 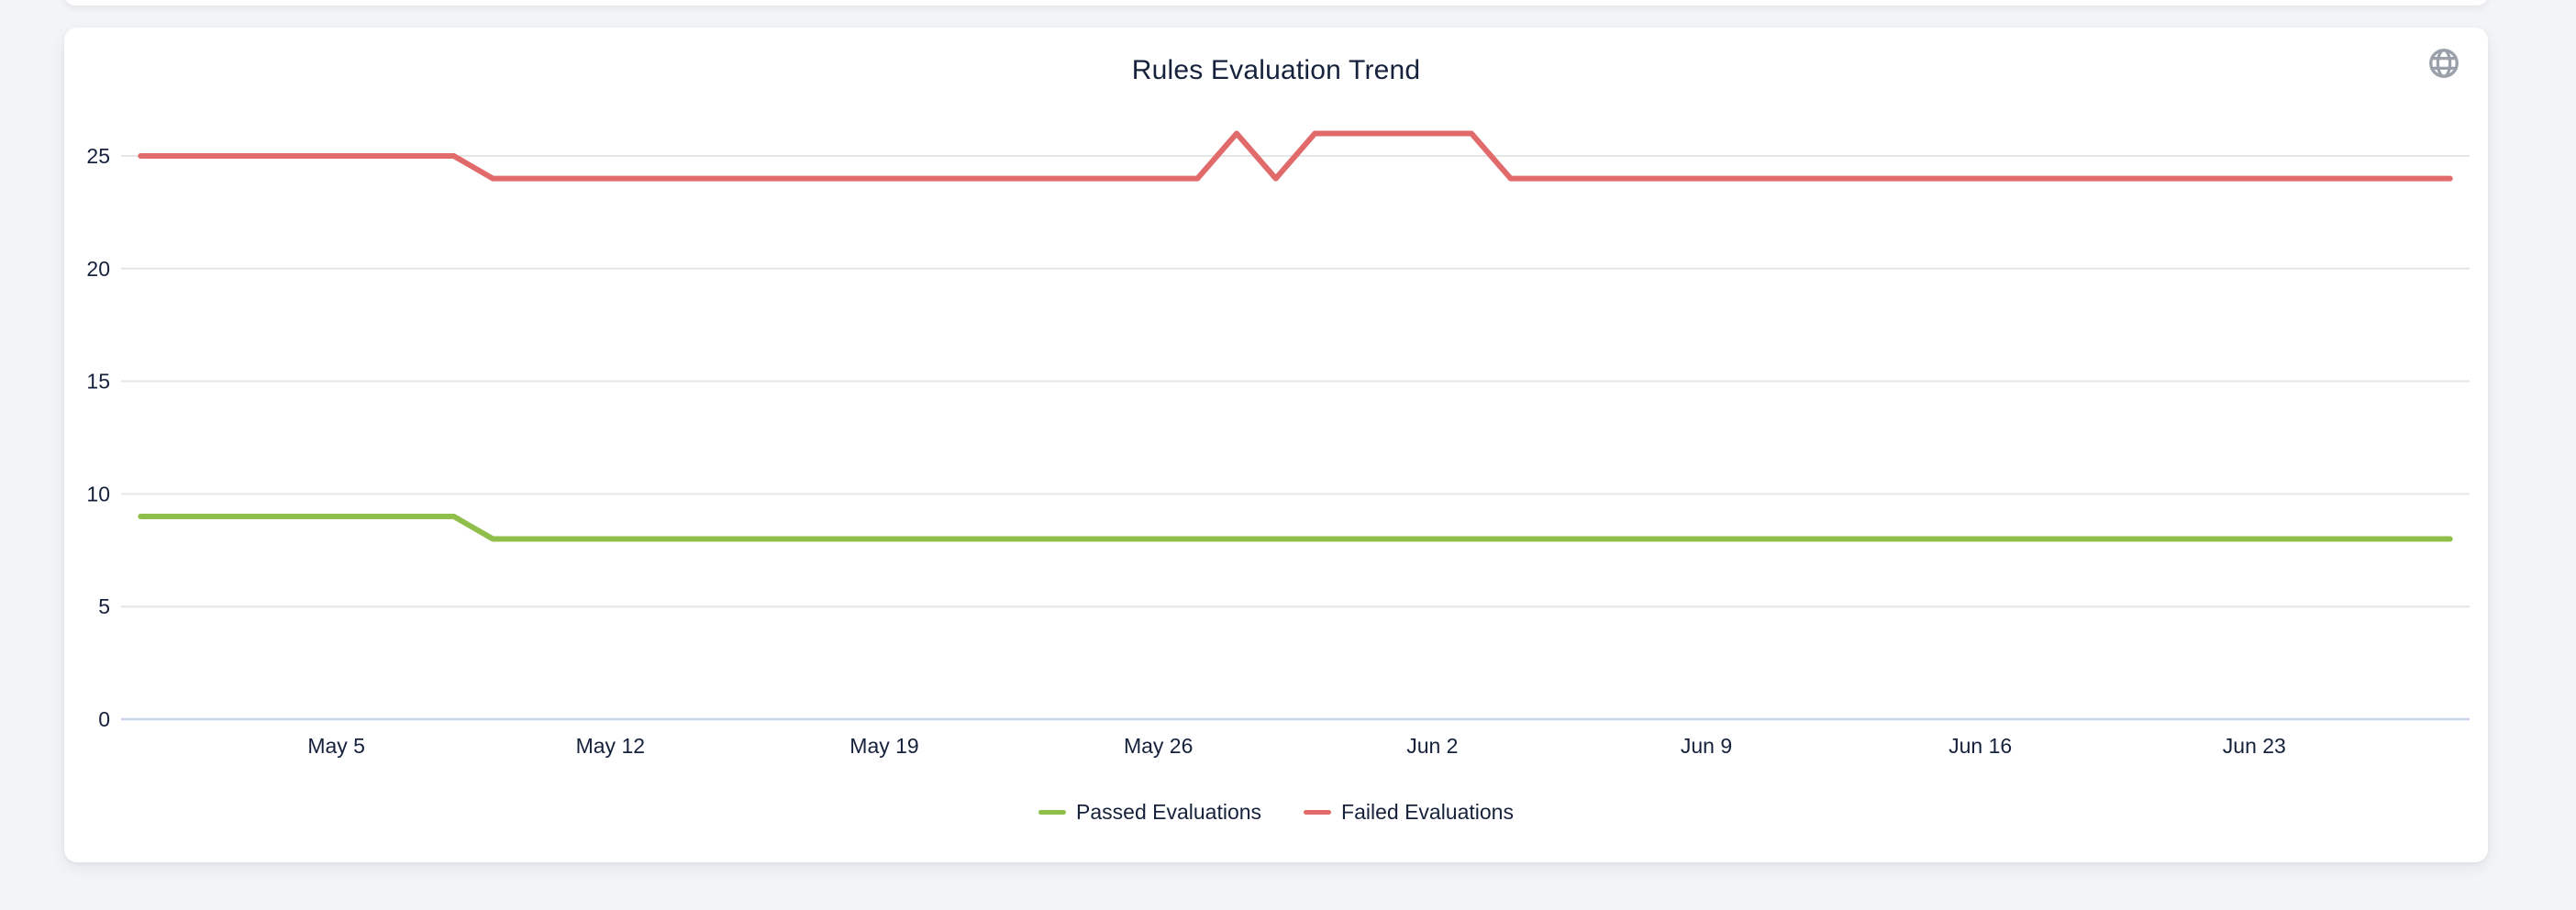 I want to click on x-axis-label-may-19: May 19, so click(x=883, y=746).